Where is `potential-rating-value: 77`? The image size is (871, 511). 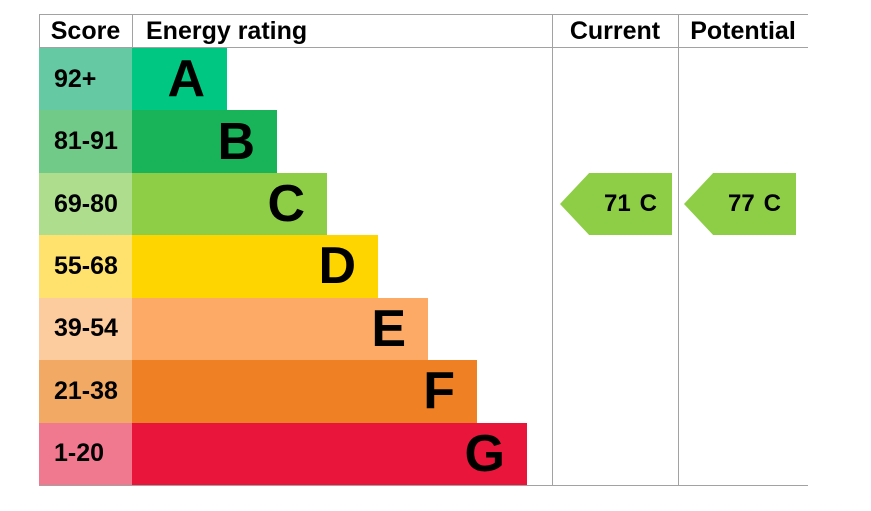 potential-rating-value: 77 is located at coordinates (741, 203).